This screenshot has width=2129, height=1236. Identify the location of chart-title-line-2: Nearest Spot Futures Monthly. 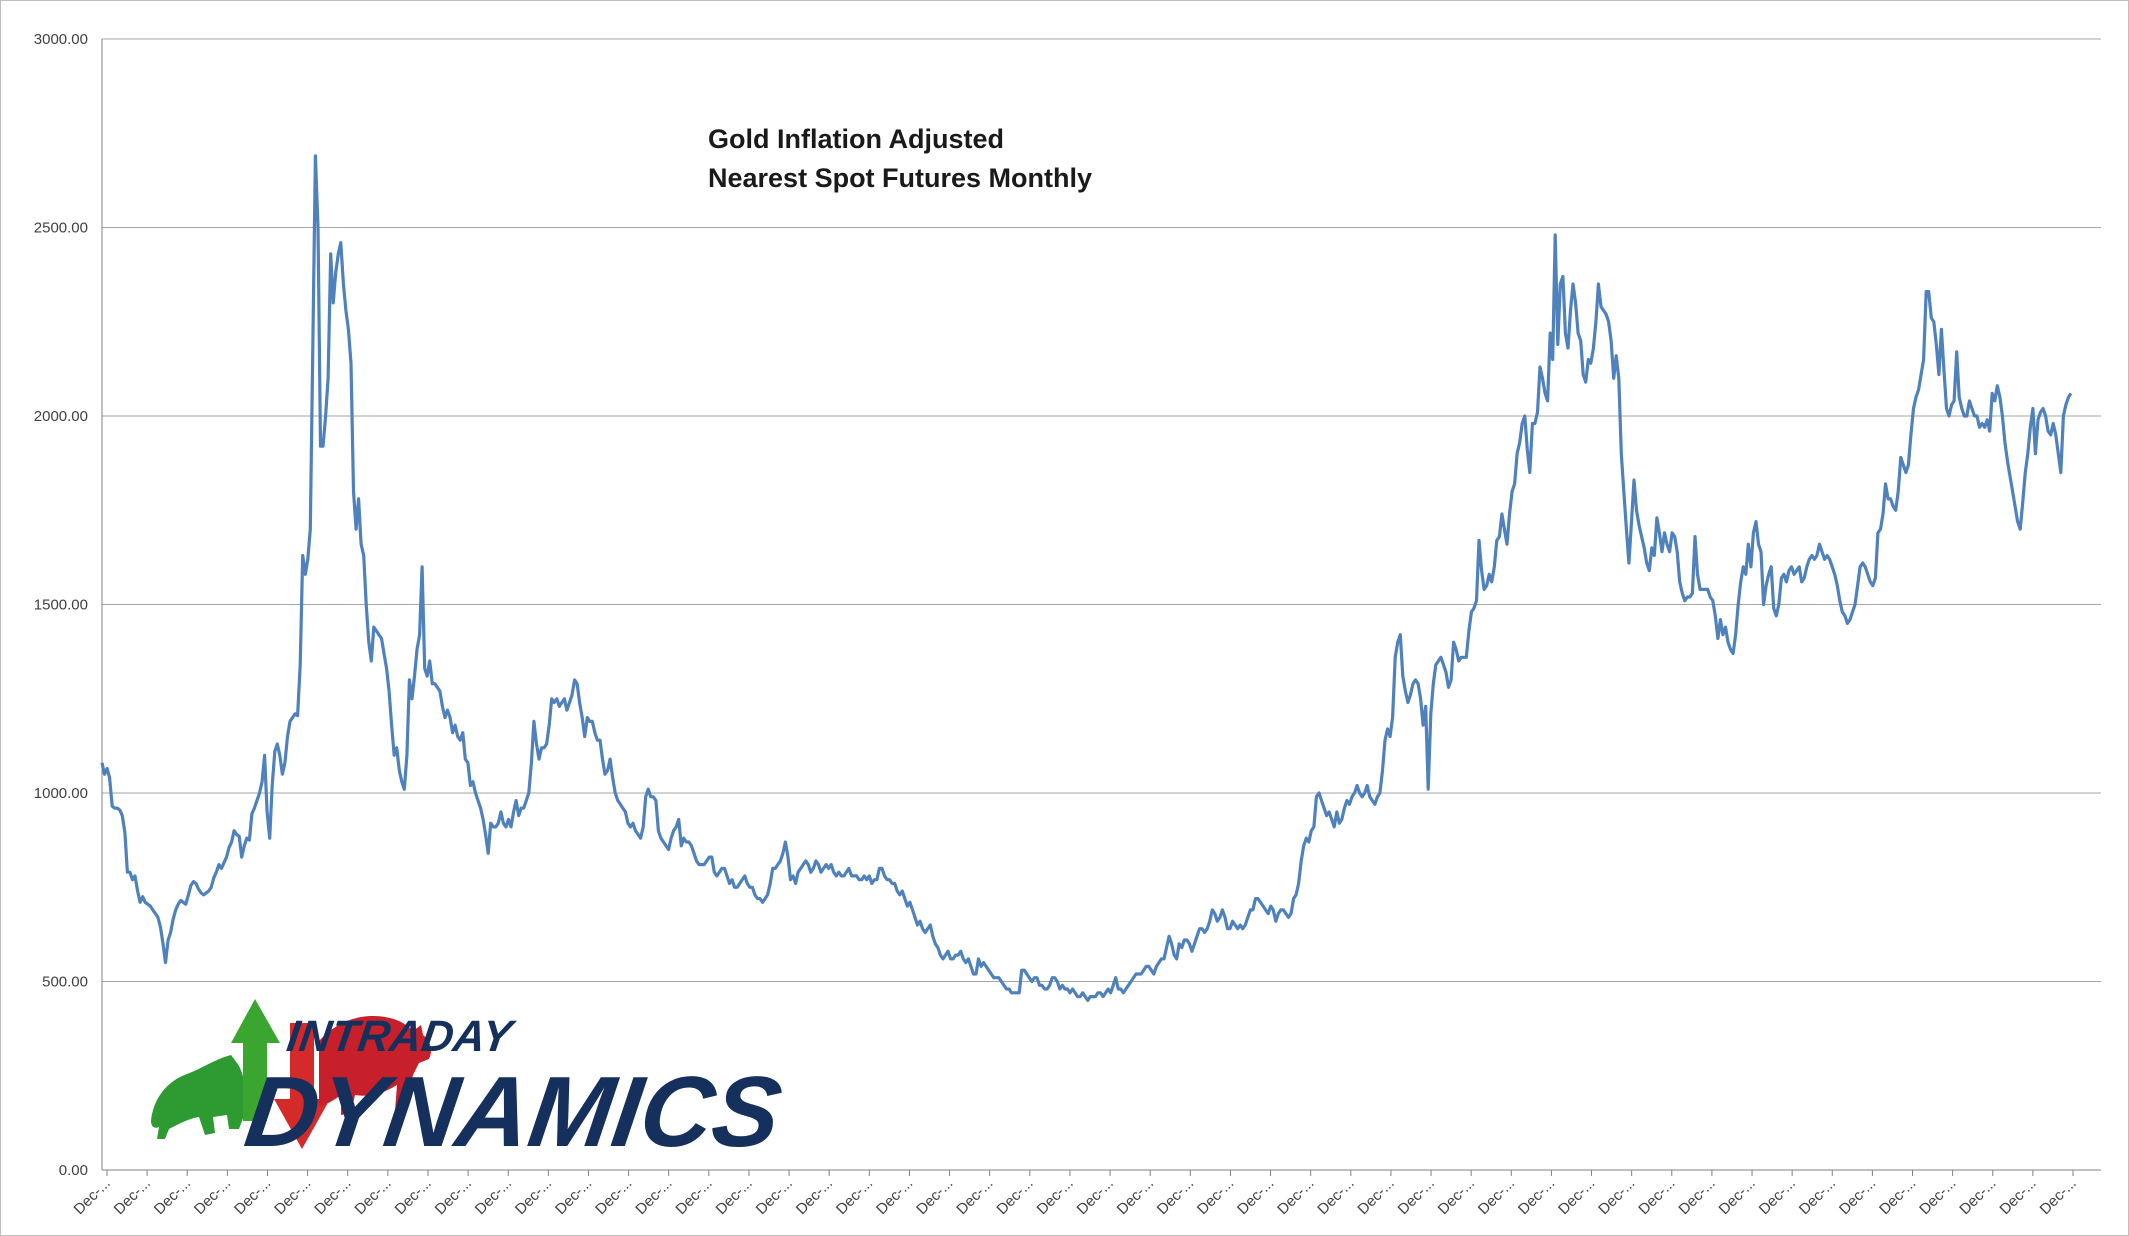
(900, 178).